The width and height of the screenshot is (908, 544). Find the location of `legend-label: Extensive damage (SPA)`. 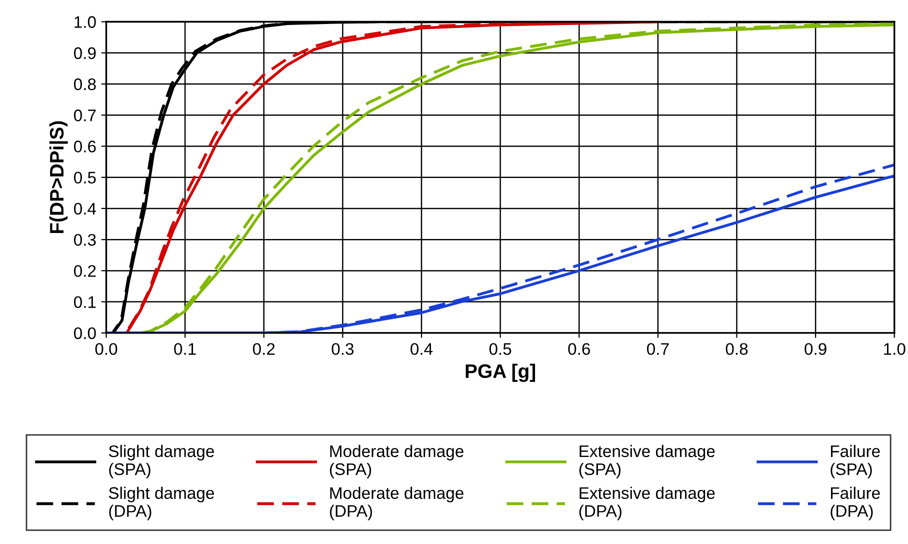

legend-label: Extensive damage (SPA) is located at coordinates (647, 461).